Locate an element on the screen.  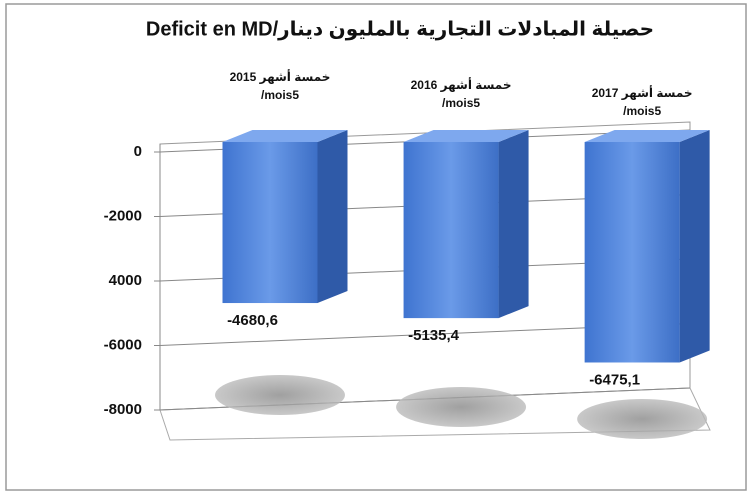
value-label: -6475,1 is located at coordinates (614, 379).